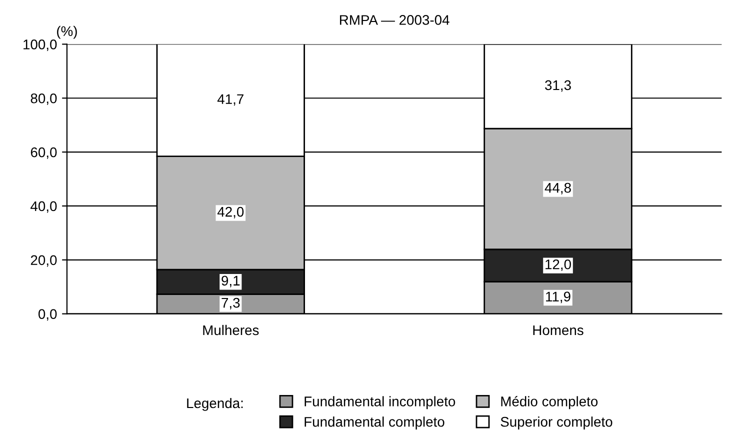 The height and width of the screenshot is (442, 744). What do you see at coordinates (230, 212) in the screenshot?
I see `data-label: 42,0` at bounding box center [230, 212].